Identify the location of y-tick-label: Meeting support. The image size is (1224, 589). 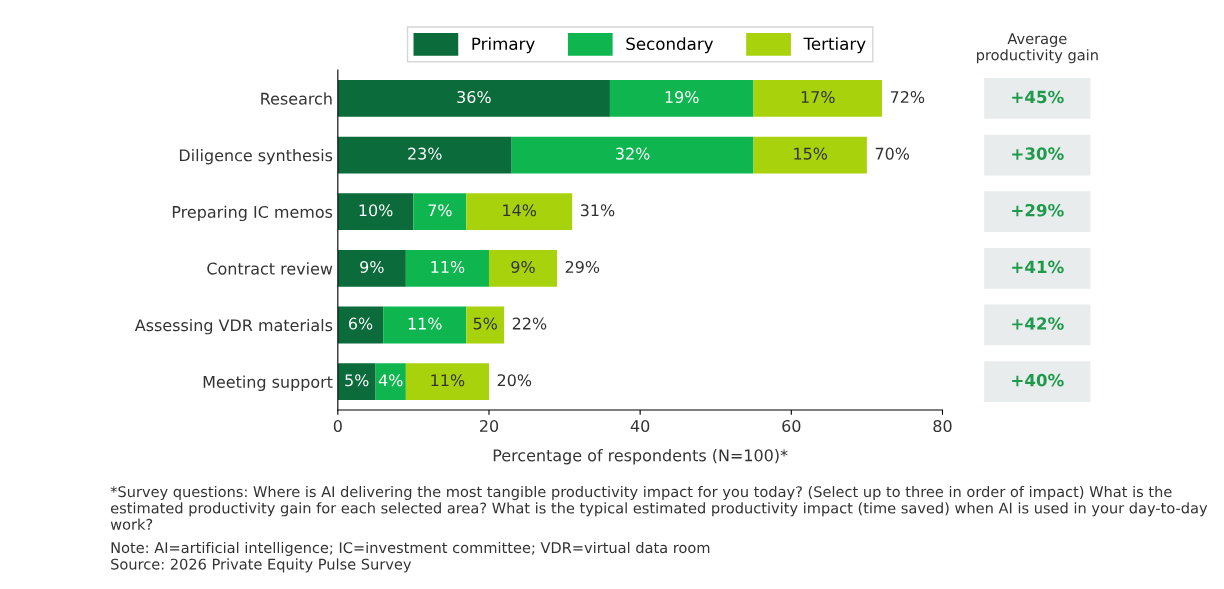
(268, 383).